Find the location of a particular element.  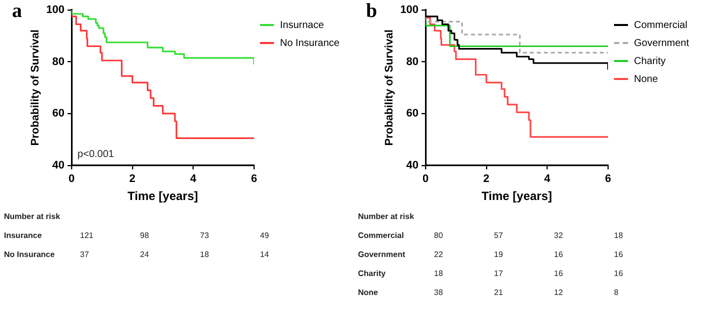

legend-label: Insurnace is located at coordinates (302, 25).